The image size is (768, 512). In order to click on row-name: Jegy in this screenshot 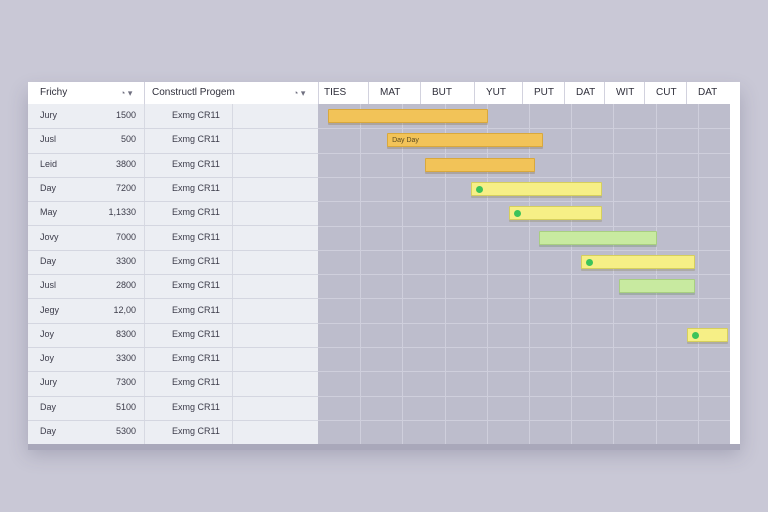, I will do `click(50, 309)`.